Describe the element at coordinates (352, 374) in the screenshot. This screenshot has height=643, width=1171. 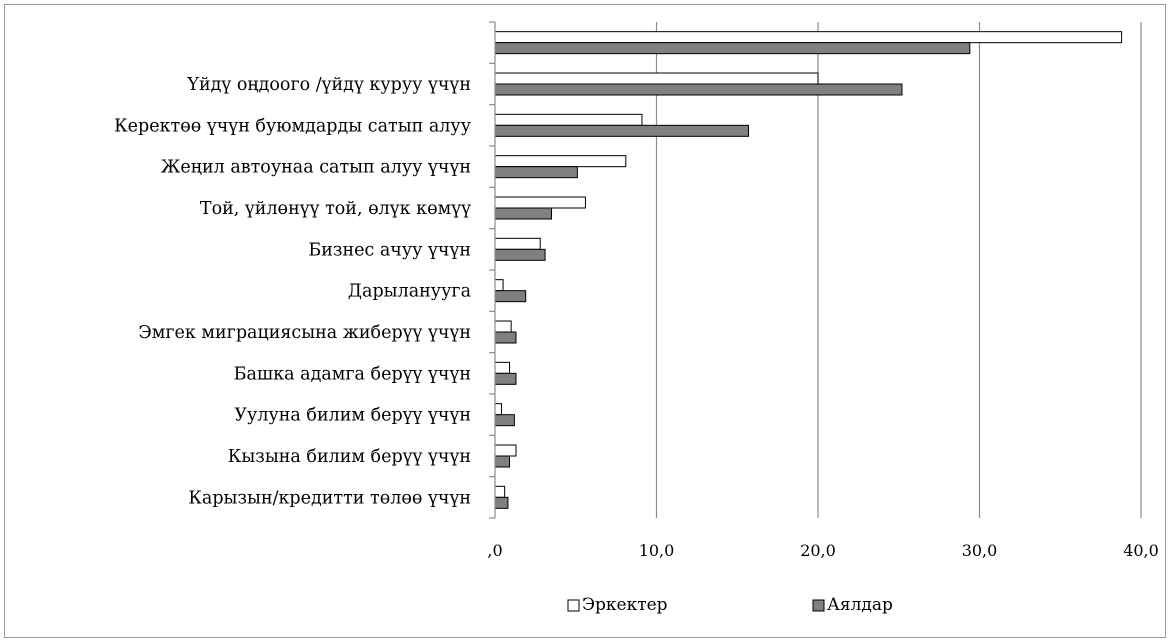
I see `category-label: Башка адамга берүү үчүн` at that location.